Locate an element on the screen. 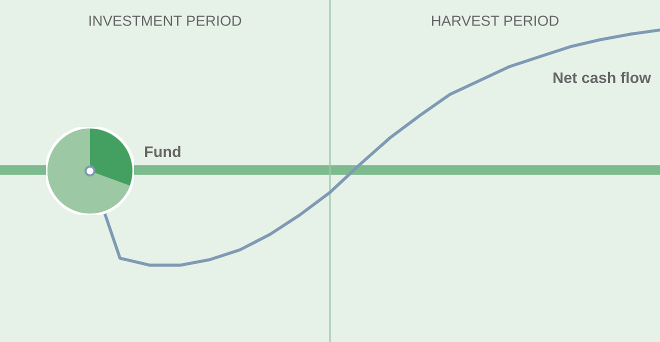 This screenshot has width=660, height=342. ref-line-label: Fund is located at coordinates (162, 152).